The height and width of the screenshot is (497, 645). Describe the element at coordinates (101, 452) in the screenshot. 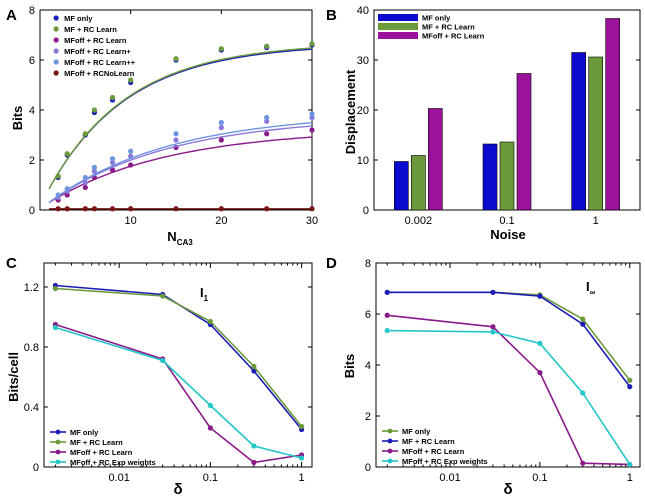

I see `panel-c-legend-label: MFoff + RC Learn` at that location.